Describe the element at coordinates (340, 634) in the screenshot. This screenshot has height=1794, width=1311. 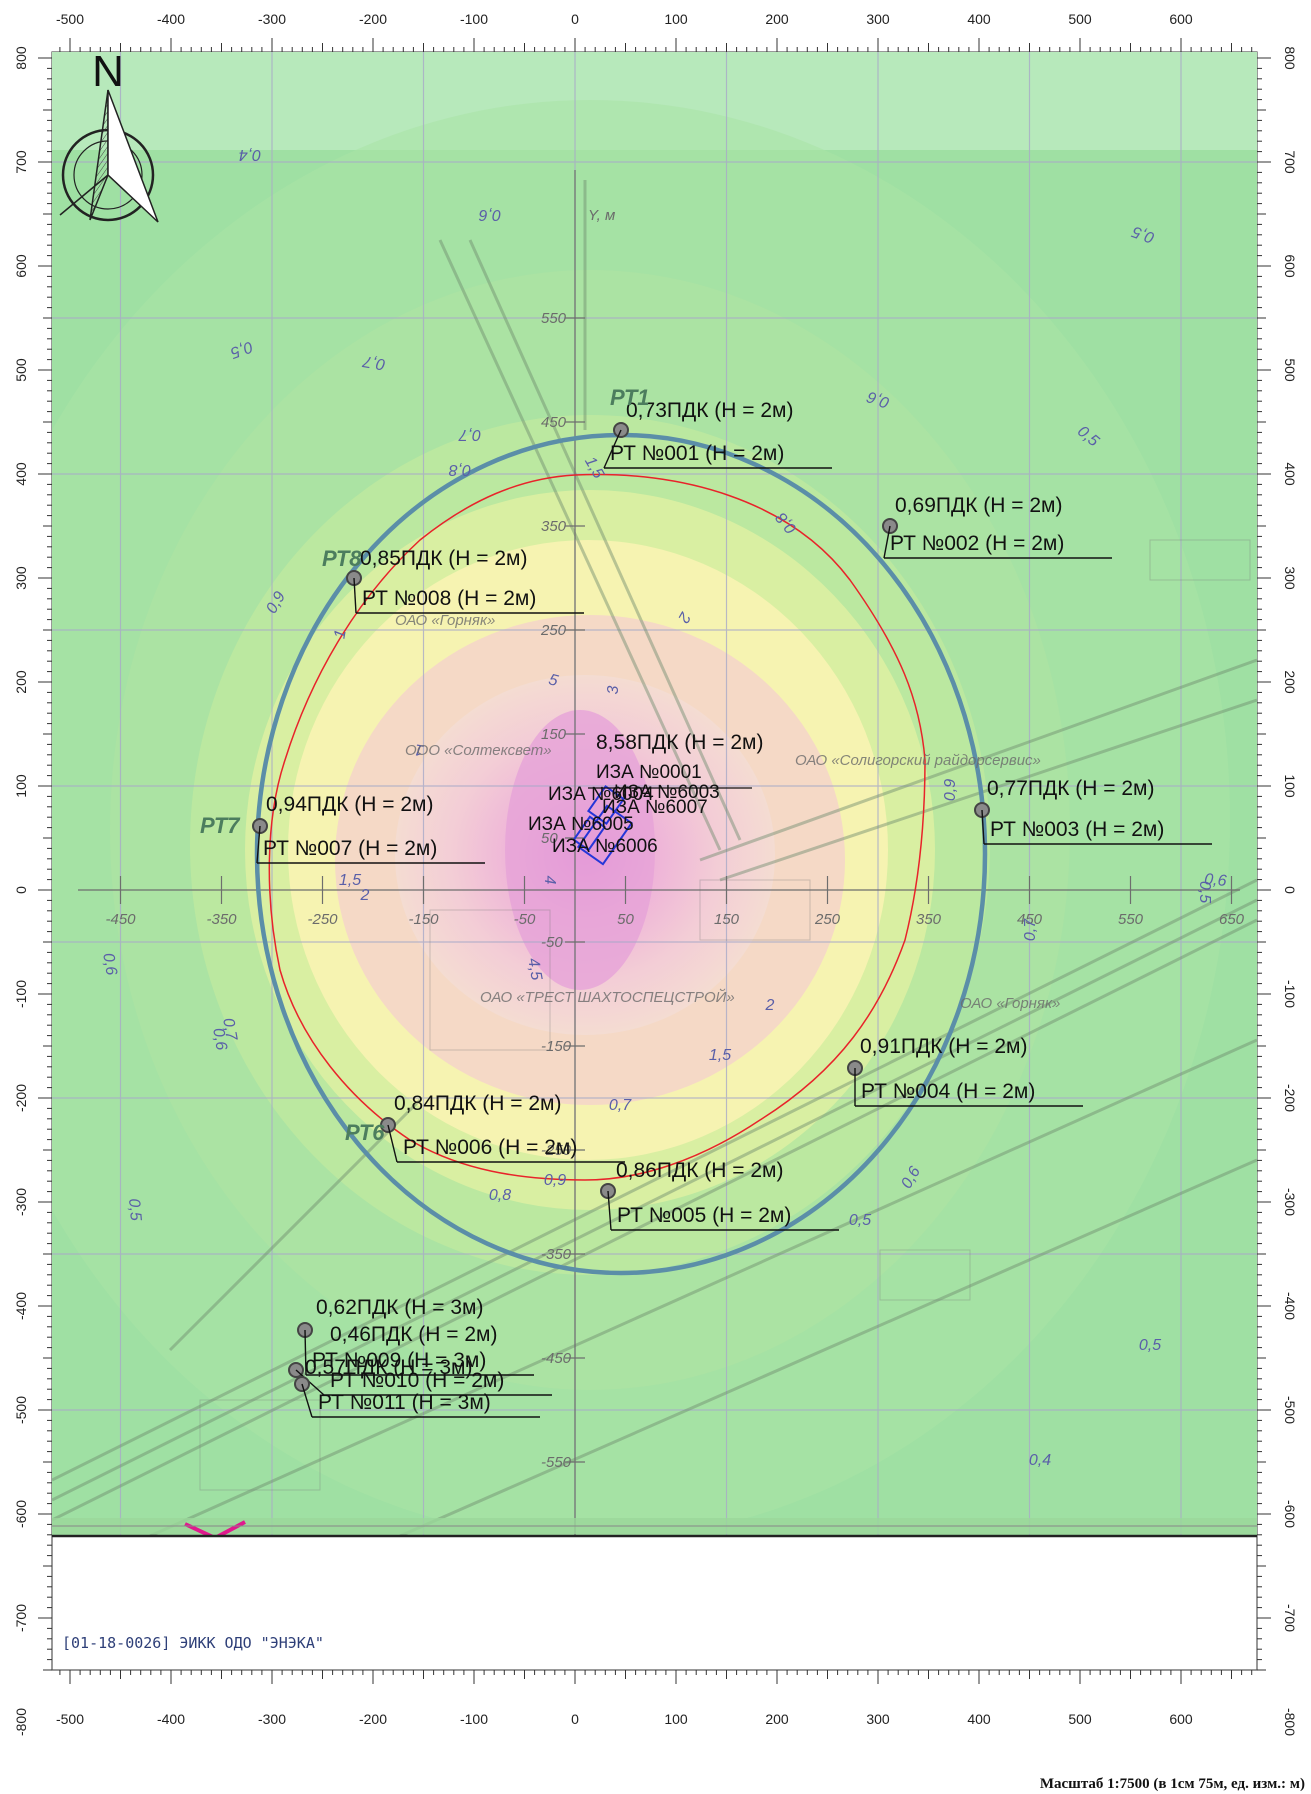
I see `contour-label: 1` at that location.